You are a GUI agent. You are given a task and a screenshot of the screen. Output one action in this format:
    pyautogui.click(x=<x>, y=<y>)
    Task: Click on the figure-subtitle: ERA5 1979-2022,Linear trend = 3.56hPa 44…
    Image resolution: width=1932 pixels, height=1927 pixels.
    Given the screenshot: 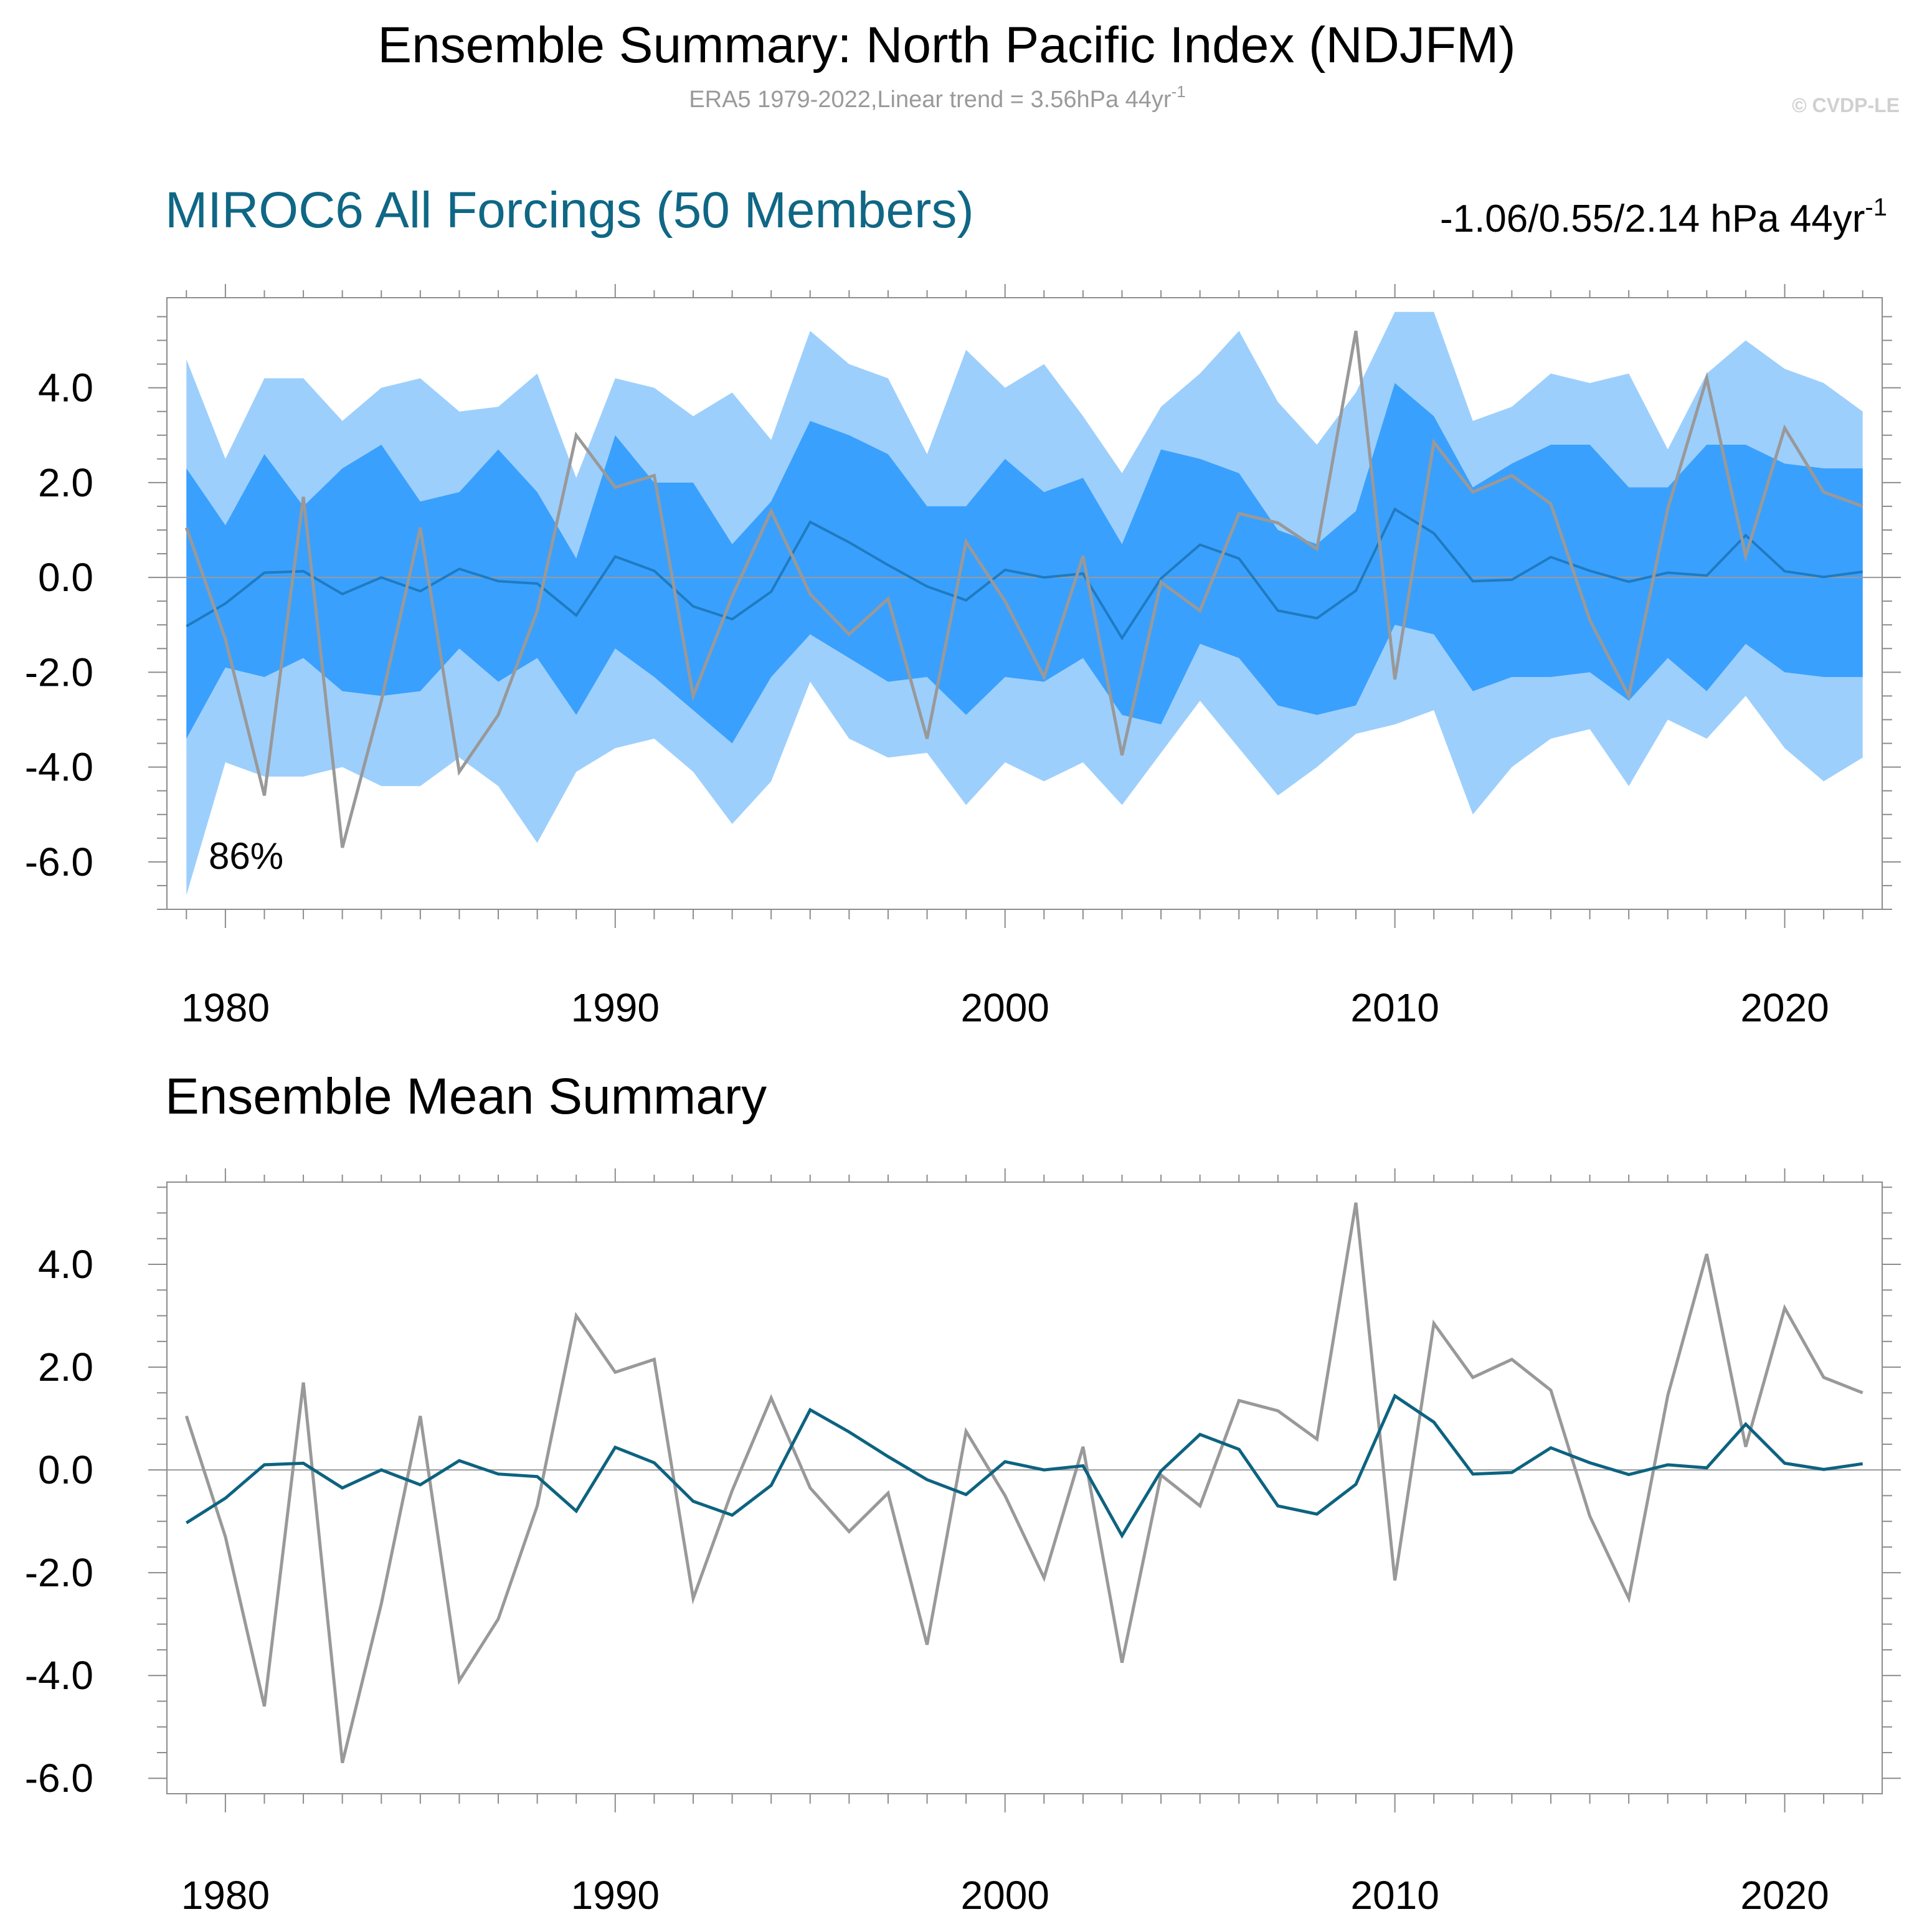 What is the action you would take?
    pyautogui.click(x=937, y=97)
    